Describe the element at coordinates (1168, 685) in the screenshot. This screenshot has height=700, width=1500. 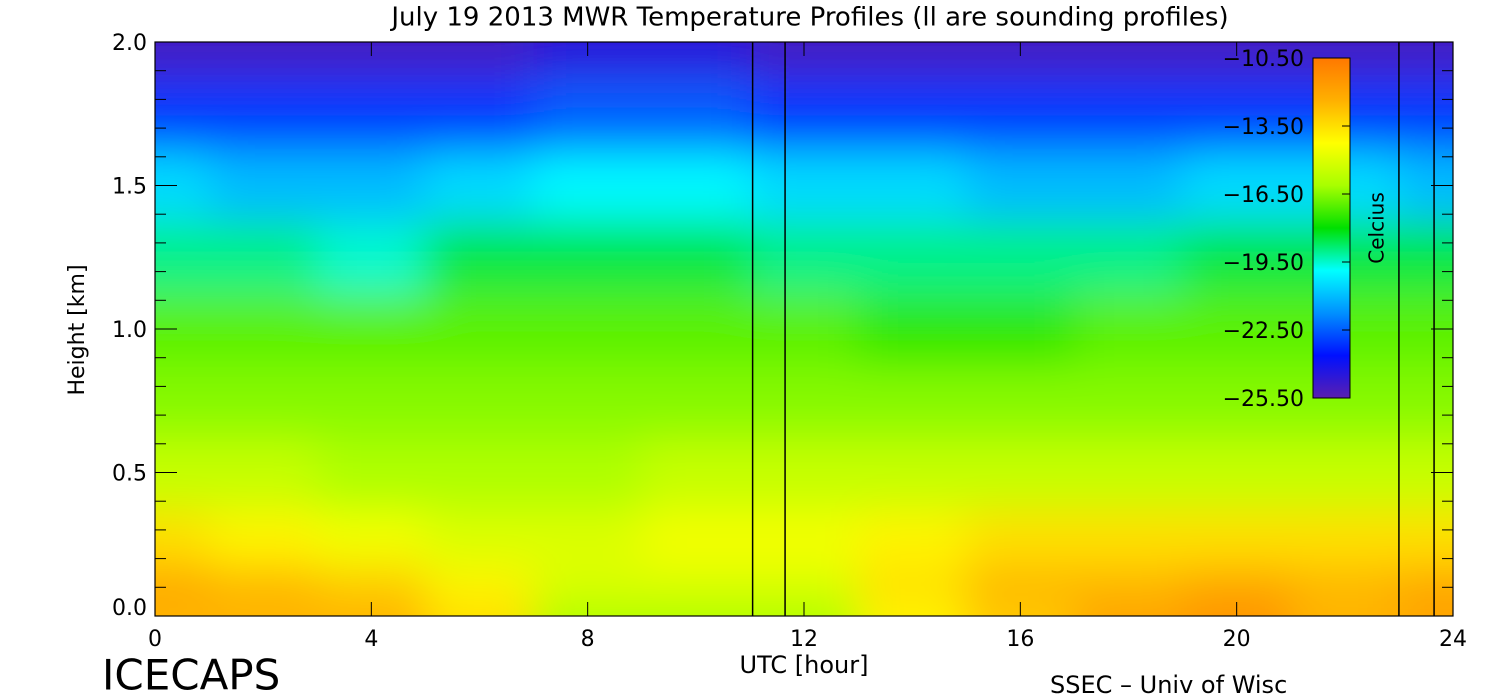
I see `brand-right: SSEC – Univ of Wisc` at that location.